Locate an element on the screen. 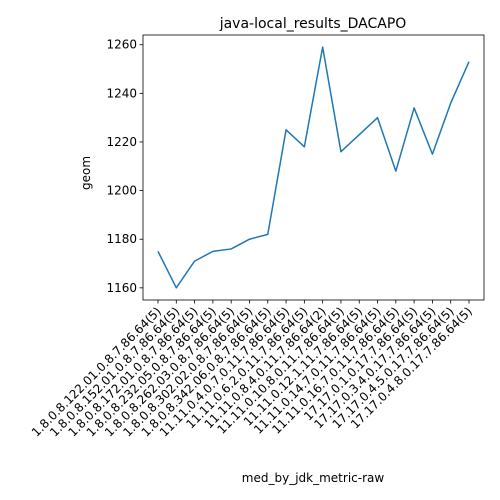 This screenshot has width=500, height=500. y-tick-label: 1220 is located at coordinates (121, 142).